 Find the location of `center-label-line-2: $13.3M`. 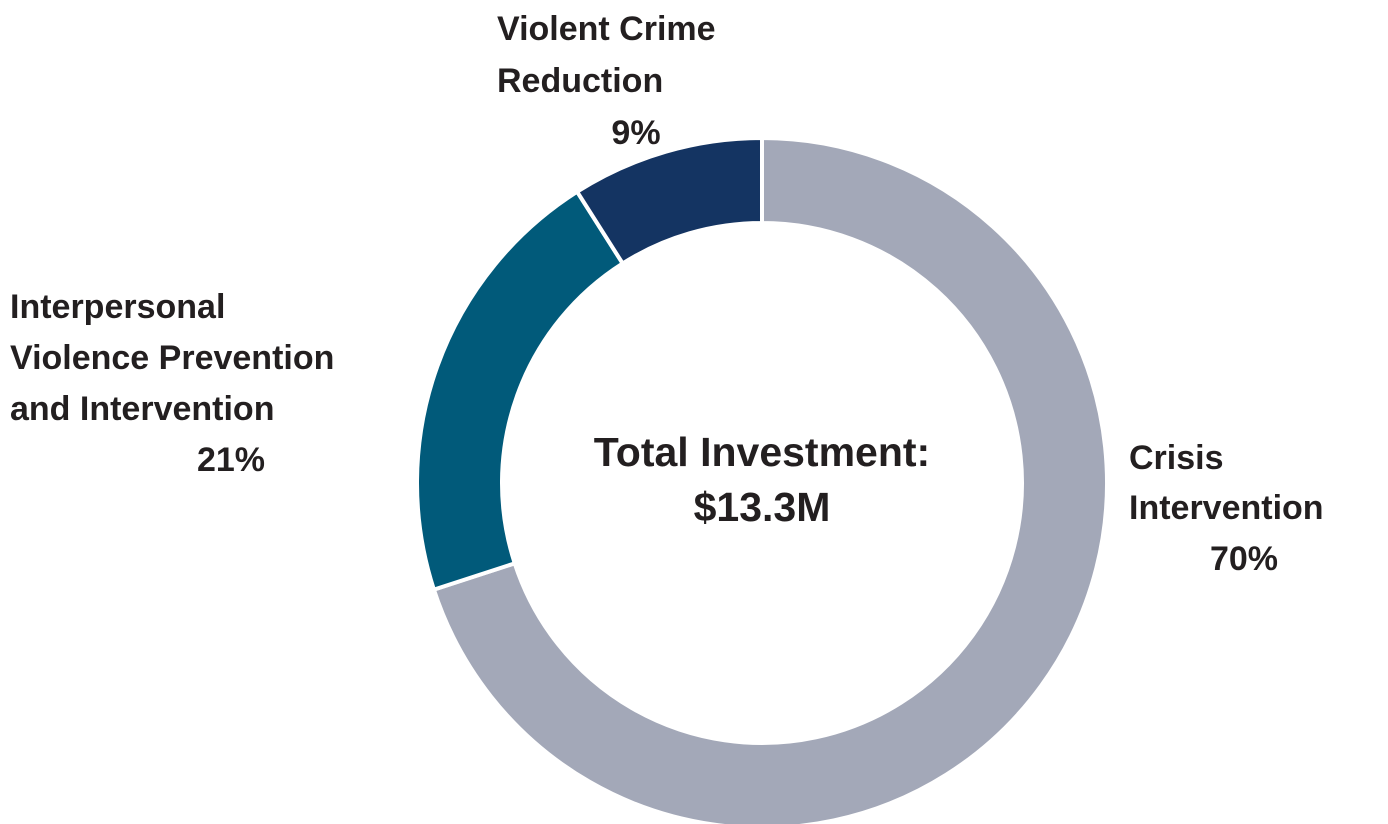

center-label-line-2: $13.3M is located at coordinates (762, 507).